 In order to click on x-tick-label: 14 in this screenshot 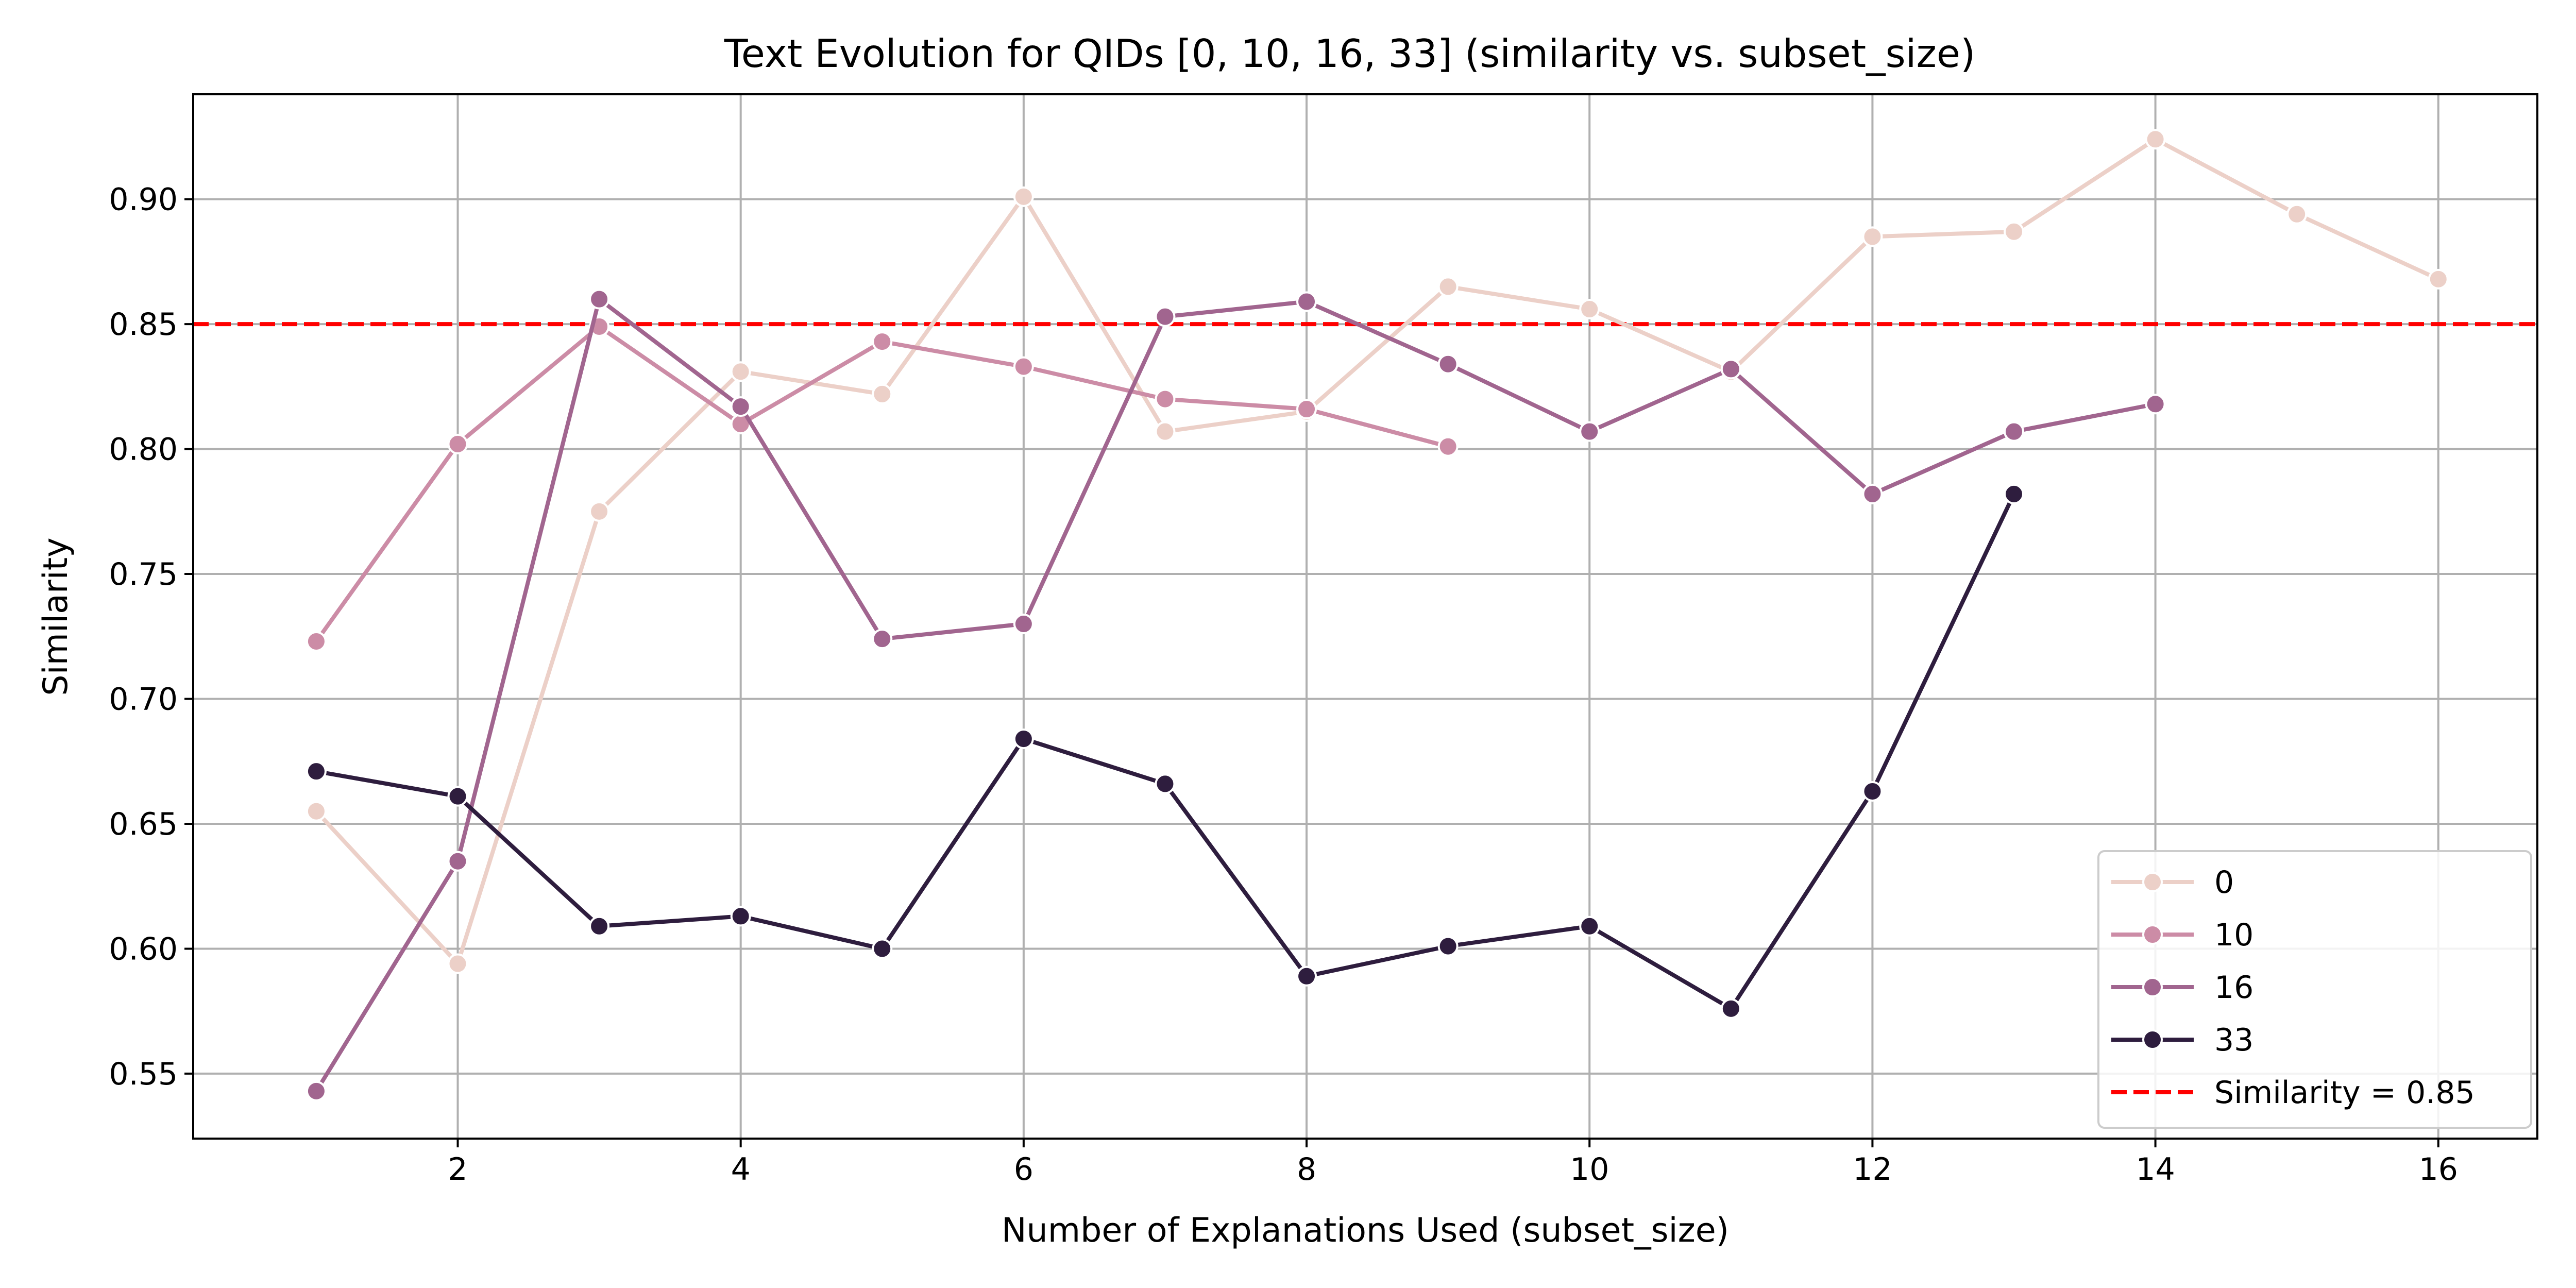, I will do `click(2155, 1169)`.